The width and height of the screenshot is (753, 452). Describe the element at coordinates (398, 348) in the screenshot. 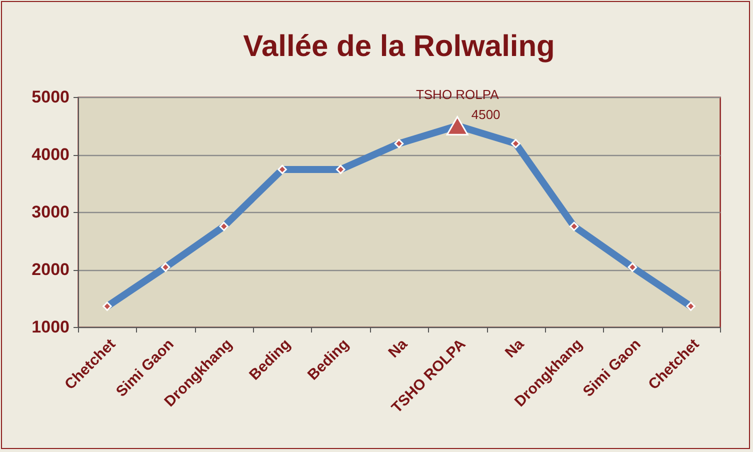

I see `x-tick-label: Na` at that location.